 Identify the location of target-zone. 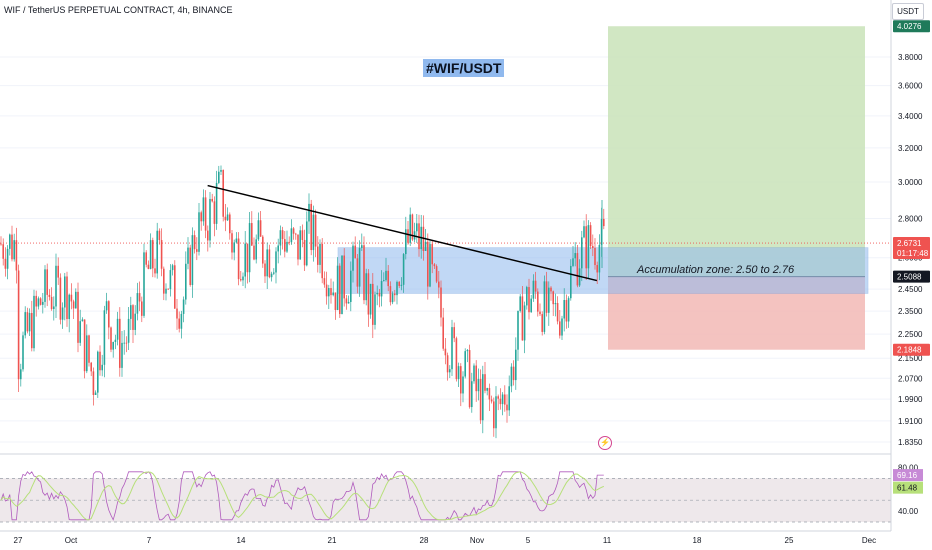
(736, 151).